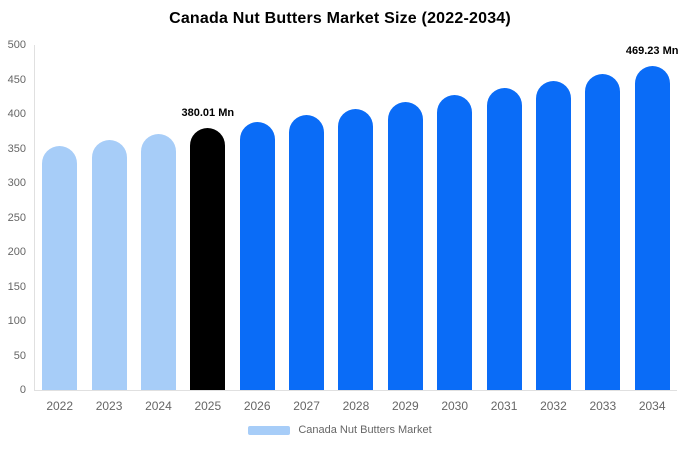 This screenshot has width=680, height=450. I want to click on y-axis-label-200: 200, so click(16, 252).